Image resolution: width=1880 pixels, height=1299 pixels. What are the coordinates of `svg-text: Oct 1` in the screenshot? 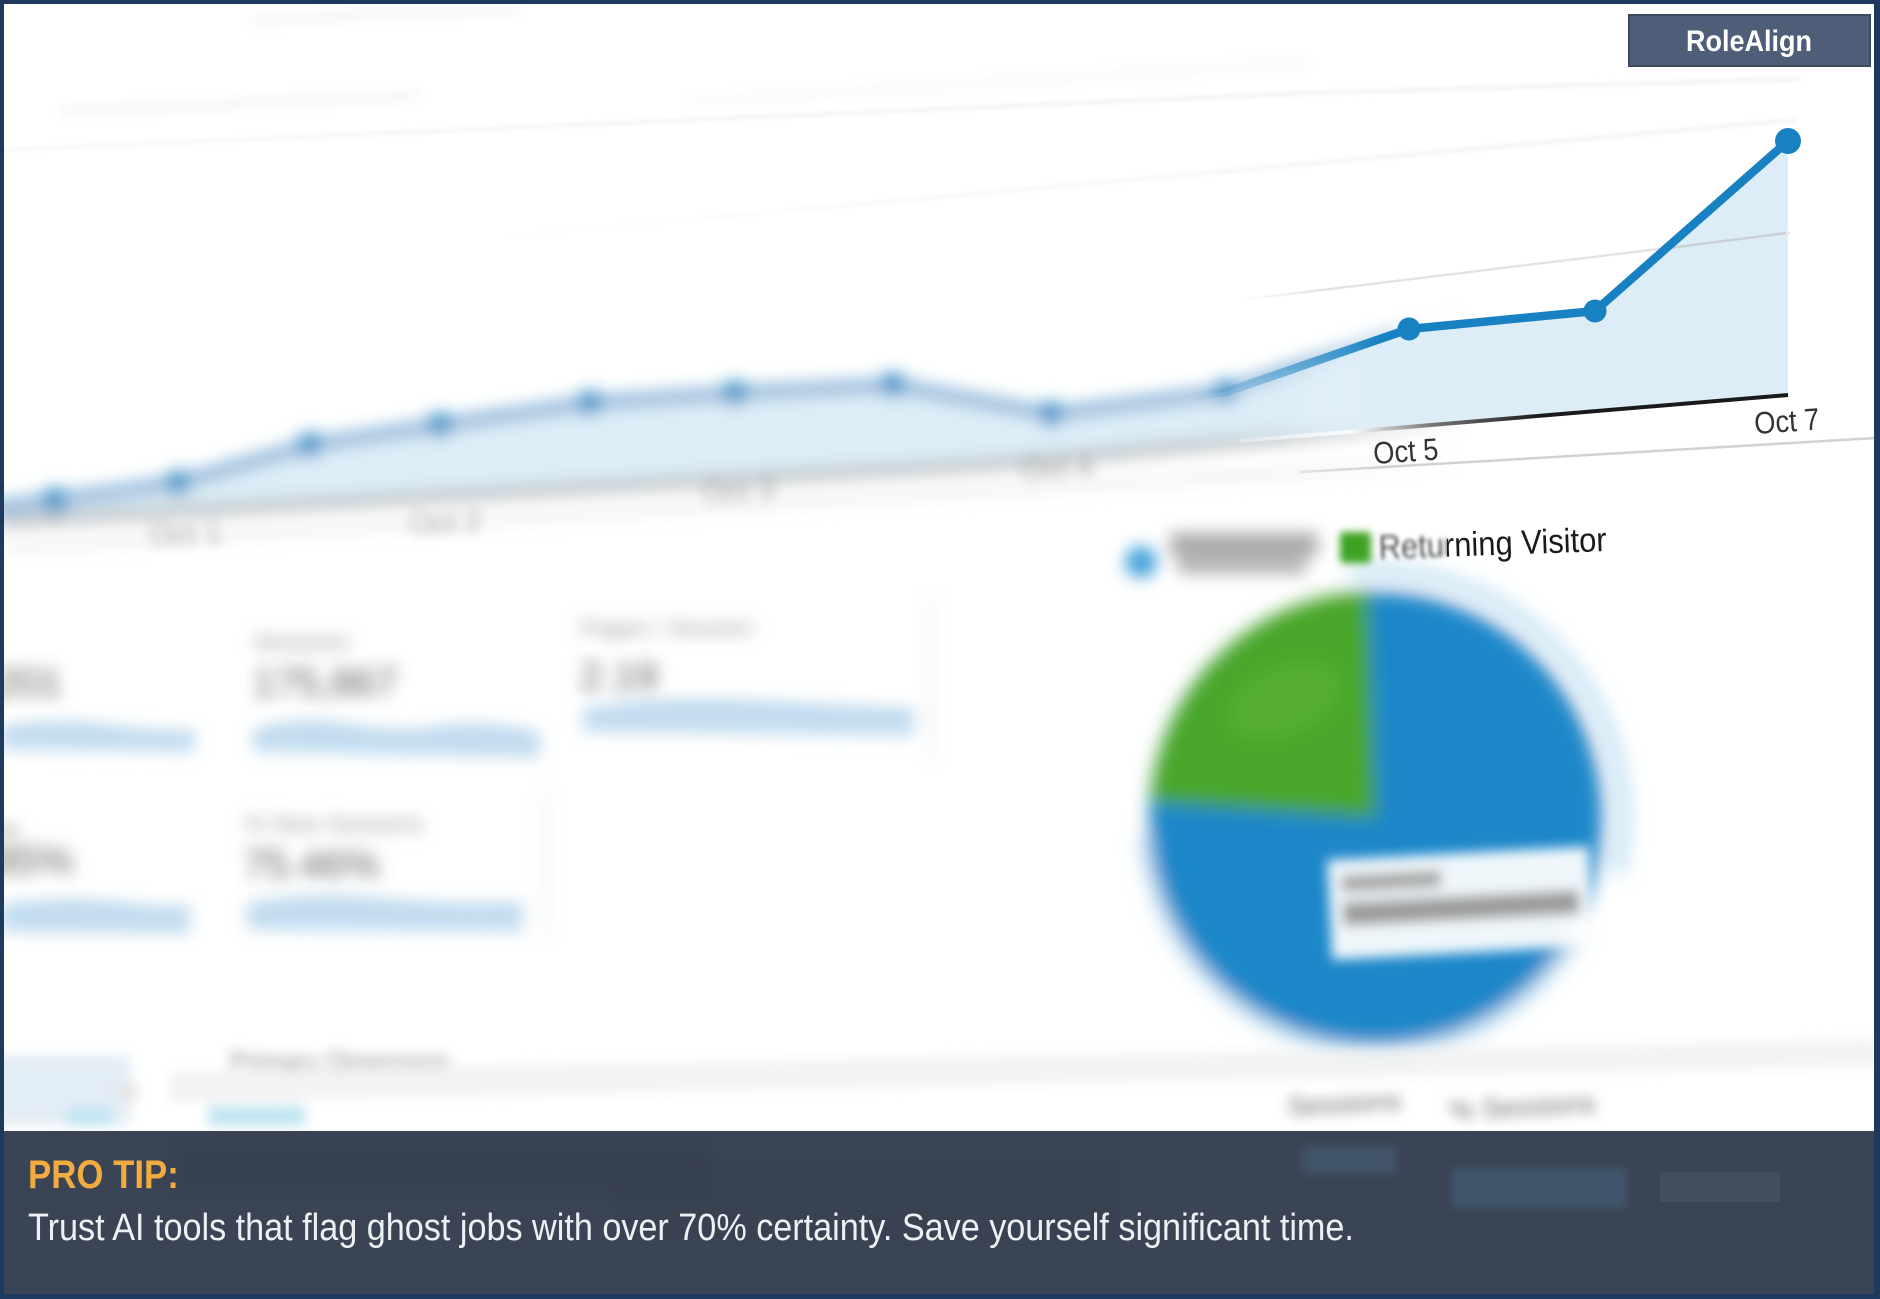 It's located at (185, 533).